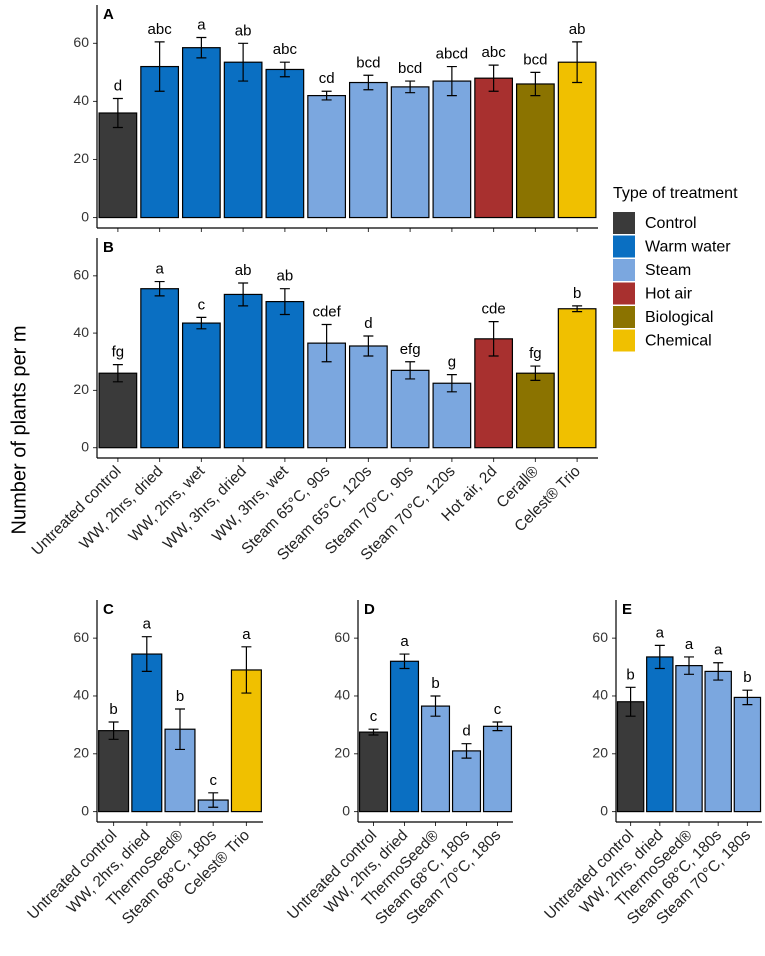  Describe the element at coordinates (452, 362) in the screenshot. I see `significance-letter: g` at that location.